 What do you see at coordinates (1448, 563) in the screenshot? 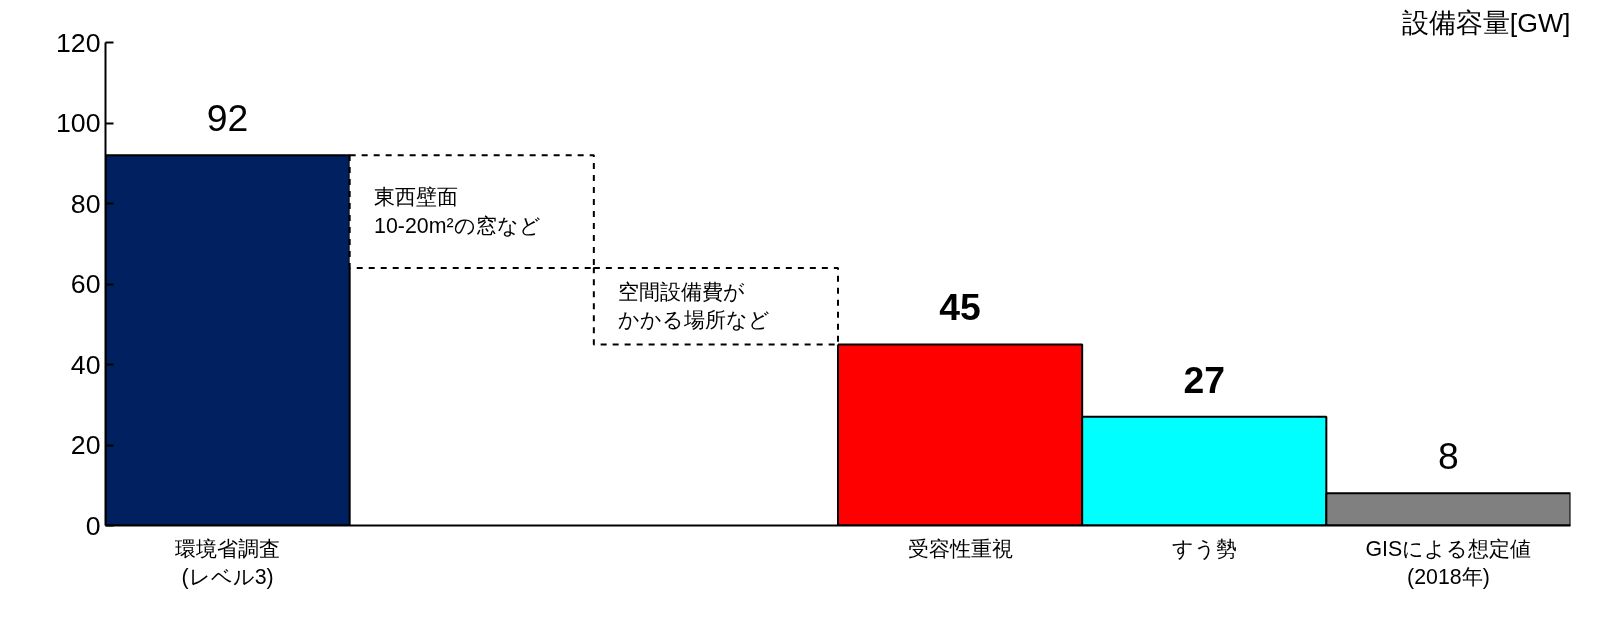
I see `x-tick-label: GISによる想定値 (2018年)` at bounding box center [1448, 563].